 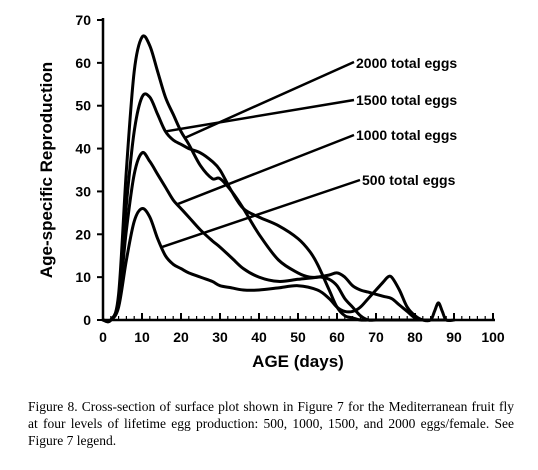 I want to click on x-tick-label: 40, so click(x=259, y=337).